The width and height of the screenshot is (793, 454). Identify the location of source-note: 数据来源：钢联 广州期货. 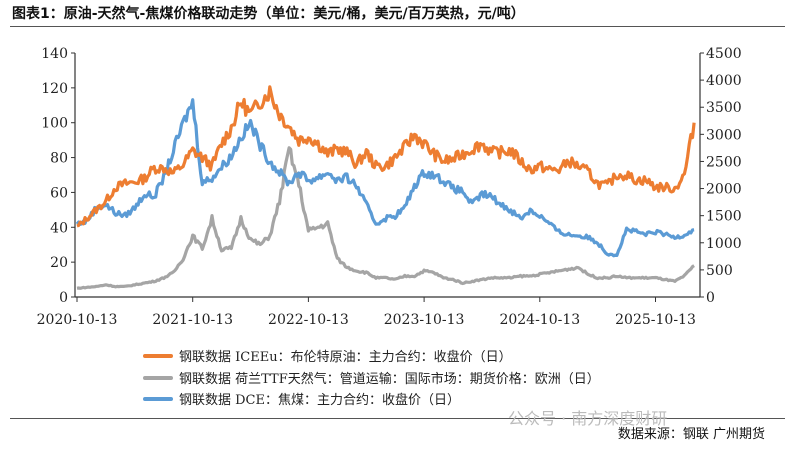
(691, 434).